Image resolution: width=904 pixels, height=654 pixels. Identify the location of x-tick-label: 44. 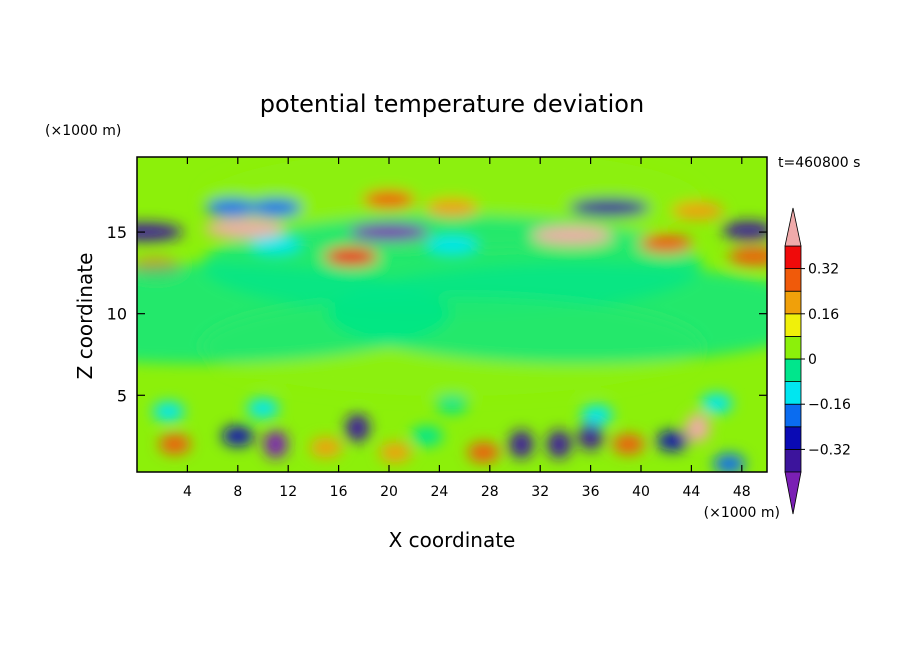
(691, 492).